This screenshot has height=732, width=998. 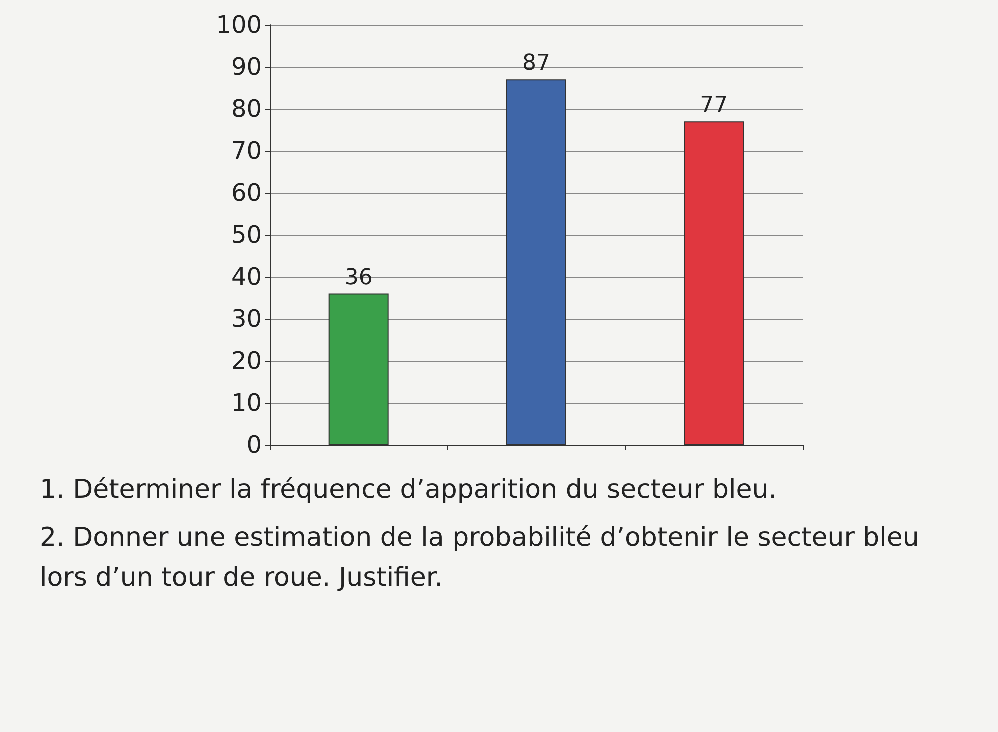 What do you see at coordinates (246, 67) in the screenshot?
I see `y-tick-label: 90` at bounding box center [246, 67].